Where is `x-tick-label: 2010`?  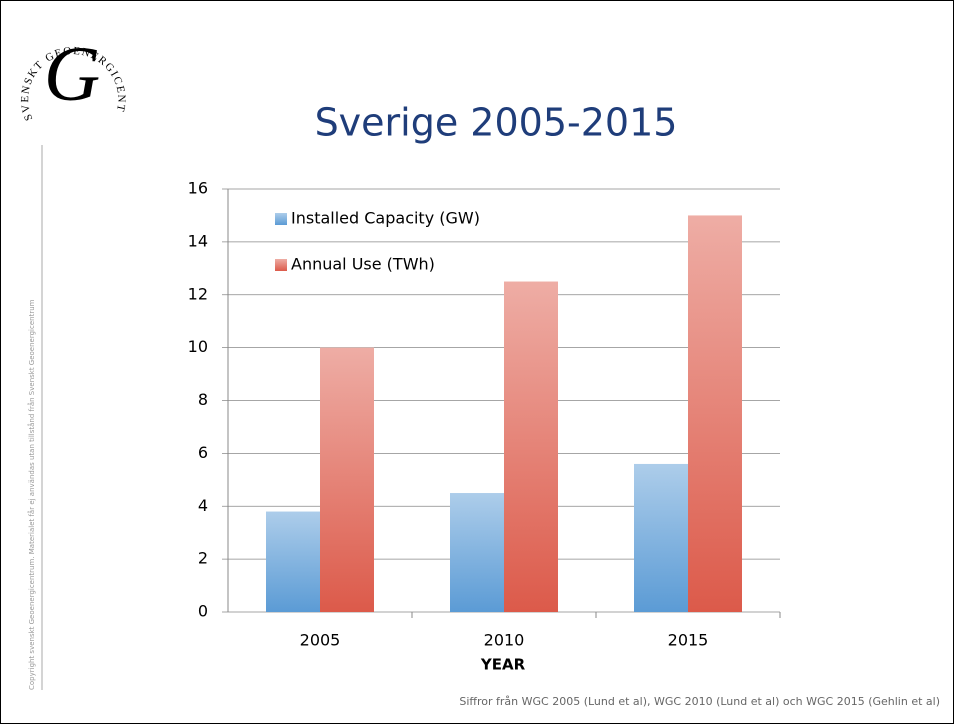
x-tick-label: 2010 is located at coordinates (504, 640).